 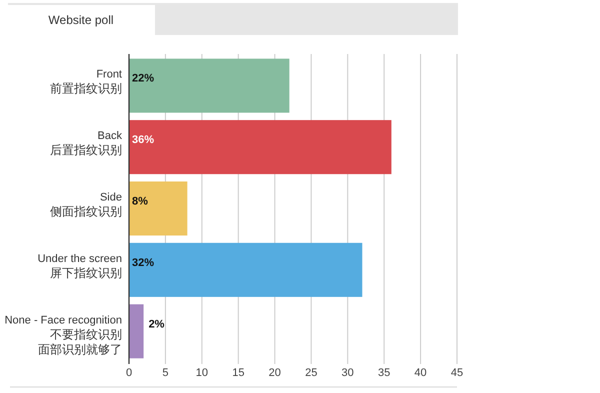 What do you see at coordinates (80, 266) in the screenshot?
I see `y-tick-label: Under the screen 屏下指纹识别` at bounding box center [80, 266].